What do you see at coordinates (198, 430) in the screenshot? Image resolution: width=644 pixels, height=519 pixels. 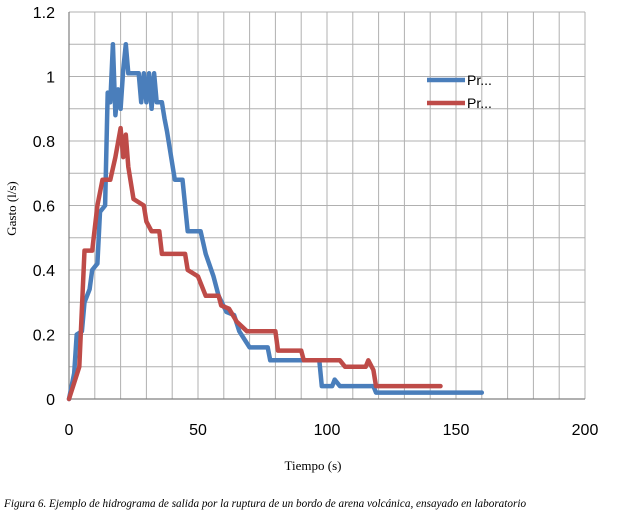 I see `x-tick-label: 50` at bounding box center [198, 430].